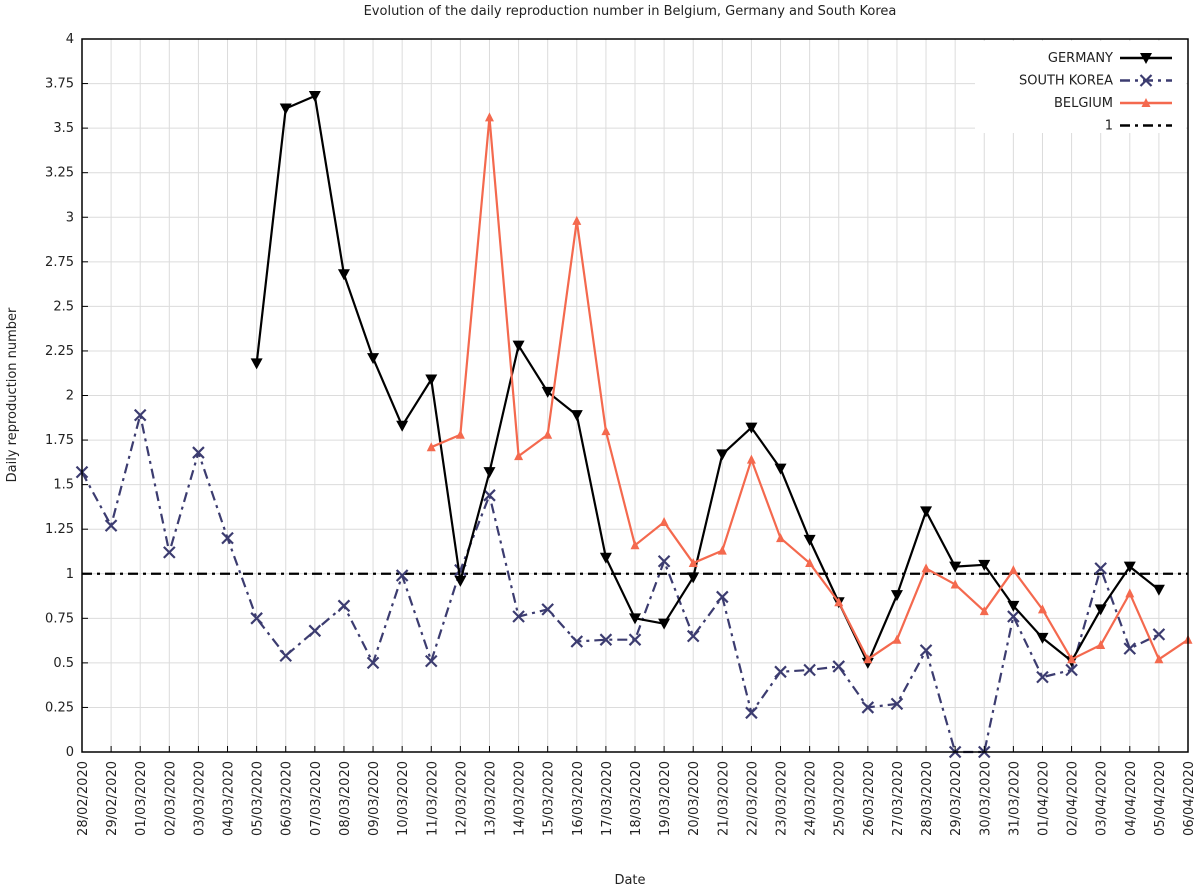 Image resolution: width=1200 pixels, height=891 pixels. What do you see at coordinates (577, 641) in the screenshot?
I see `point-south-korea-17-stroke-b` at bounding box center [577, 641].